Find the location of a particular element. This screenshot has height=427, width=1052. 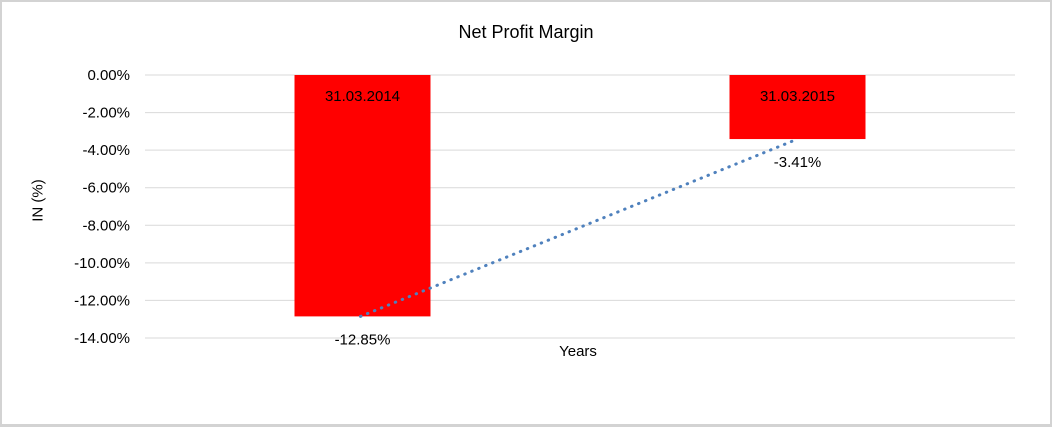

y-tick-label: -14.00% is located at coordinates (102, 338).